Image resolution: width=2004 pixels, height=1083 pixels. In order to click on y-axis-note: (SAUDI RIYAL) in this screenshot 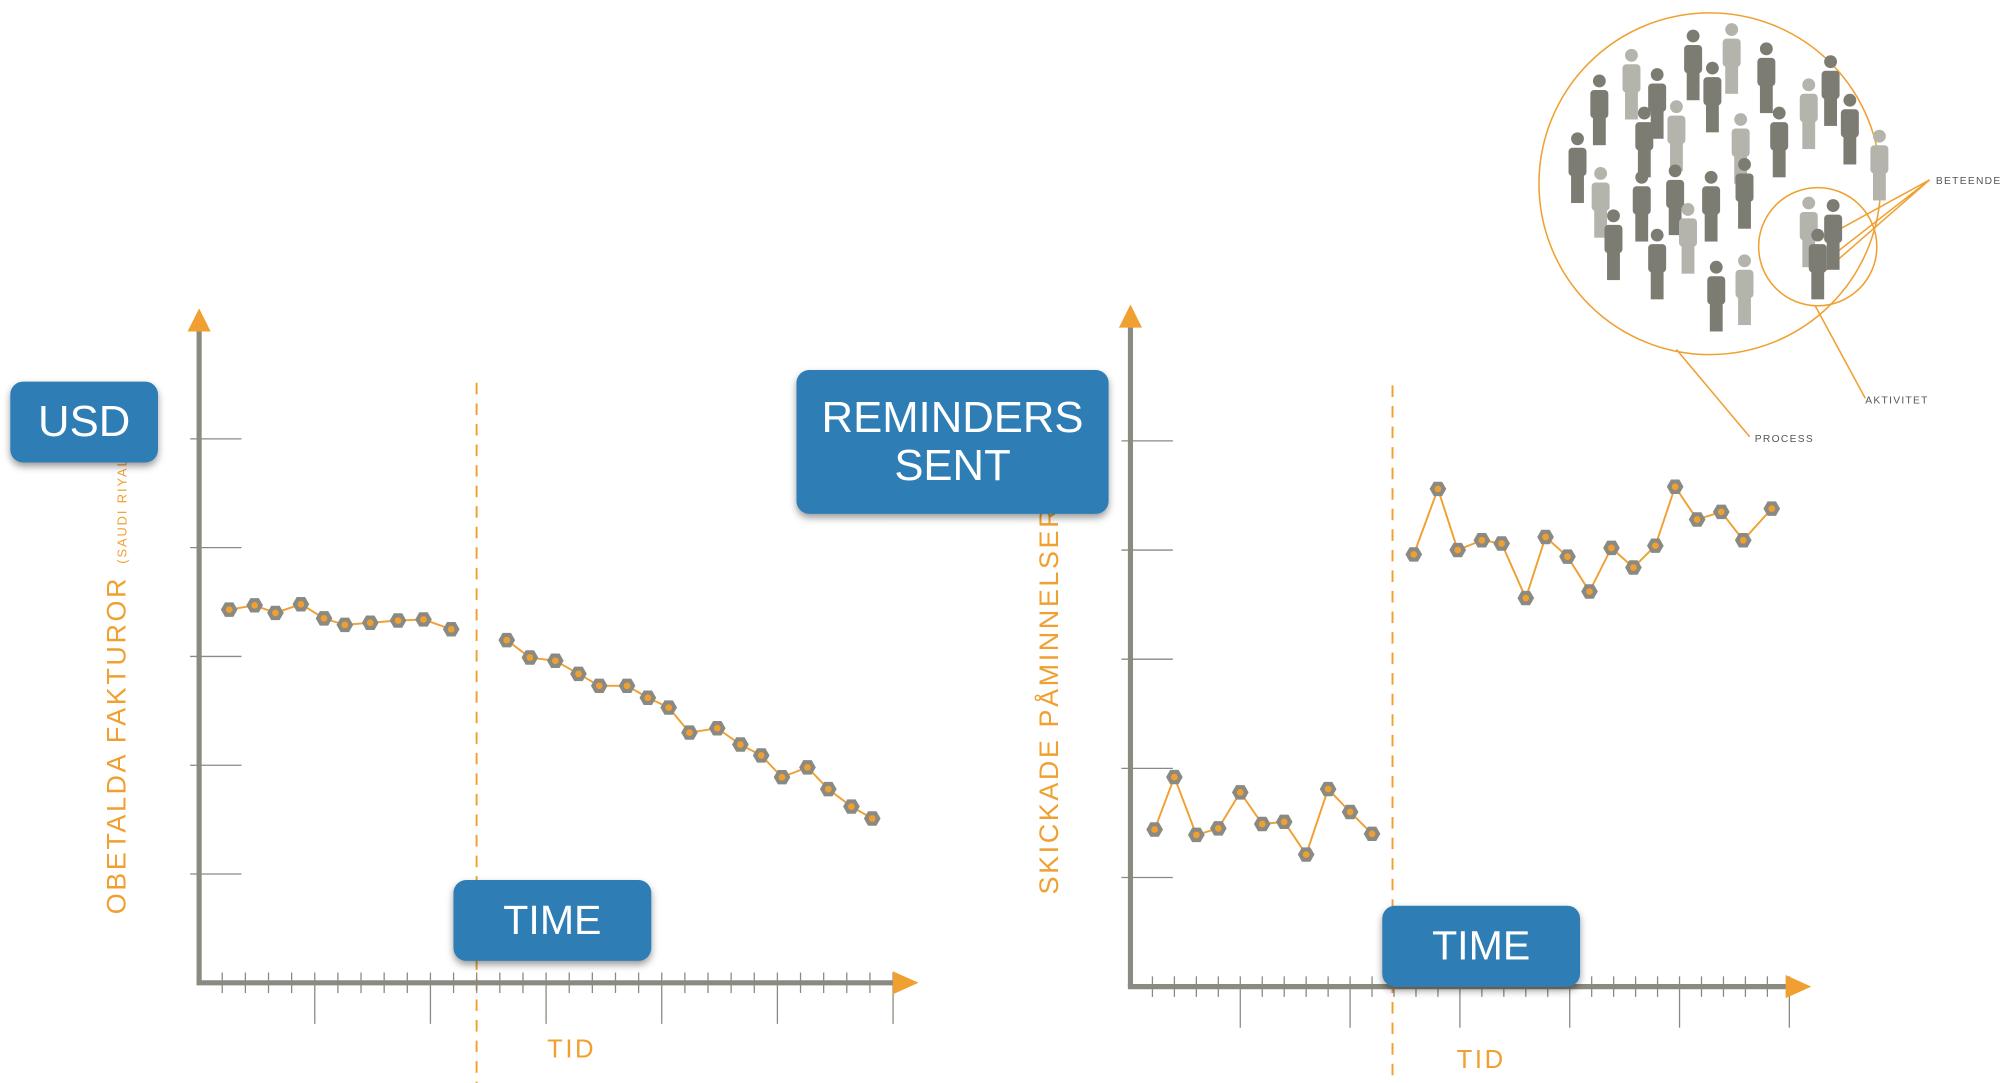, I will do `click(122, 507)`.